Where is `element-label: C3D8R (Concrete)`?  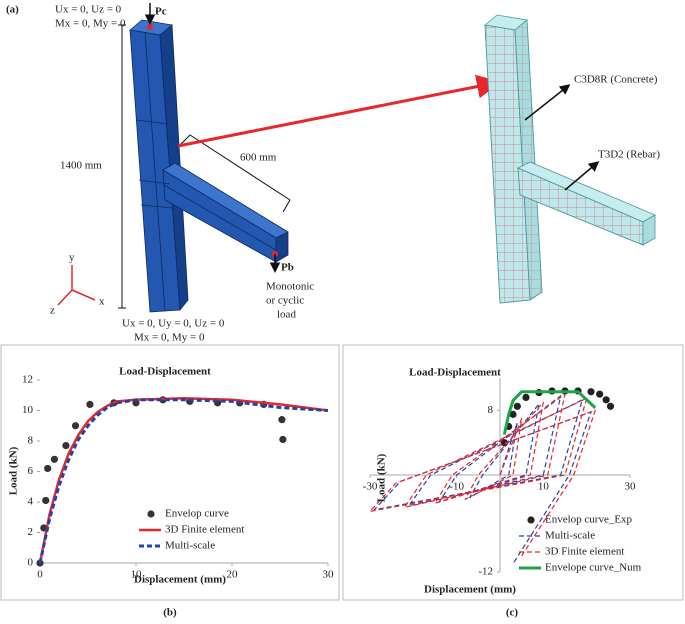 element-label: C3D8R (Concrete) is located at coordinates (616, 80).